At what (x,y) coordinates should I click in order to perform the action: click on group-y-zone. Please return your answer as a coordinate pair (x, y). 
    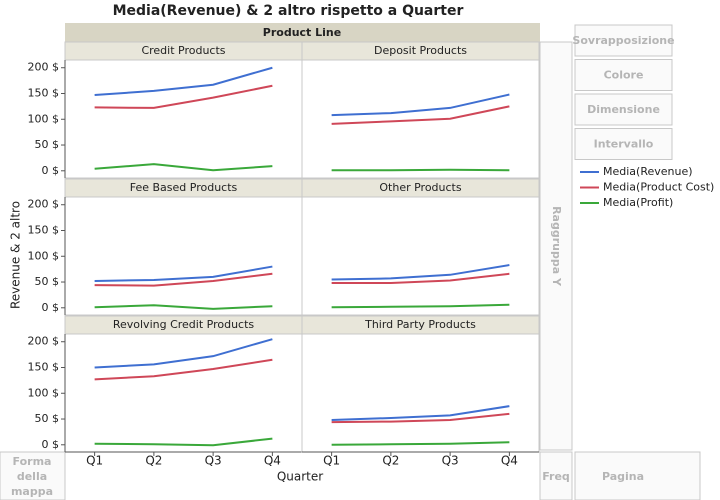
    Looking at the image, I should click on (556, 246).